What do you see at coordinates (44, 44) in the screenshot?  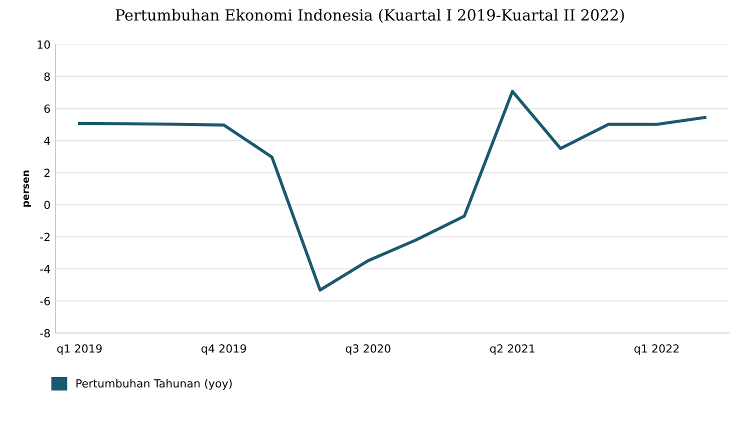 I see `y-tick-label: 10` at bounding box center [44, 44].